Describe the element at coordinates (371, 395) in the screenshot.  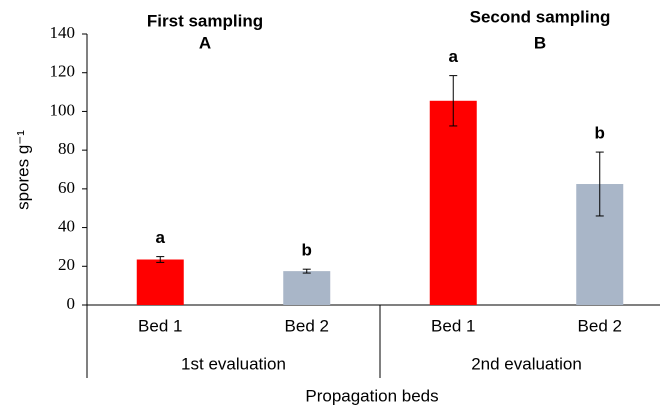
I see `x-axis-title: Propagation beds` at that location.